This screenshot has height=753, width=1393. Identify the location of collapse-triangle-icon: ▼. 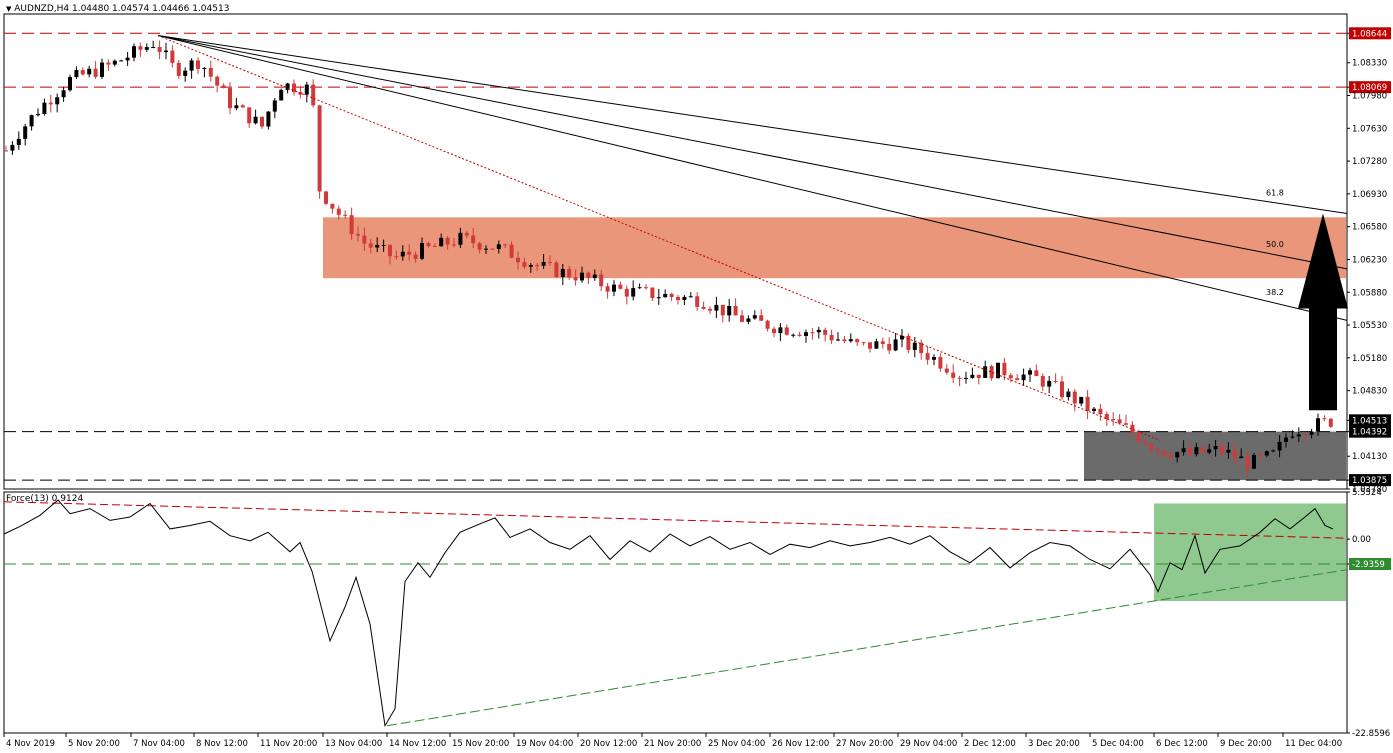
(9, 9).